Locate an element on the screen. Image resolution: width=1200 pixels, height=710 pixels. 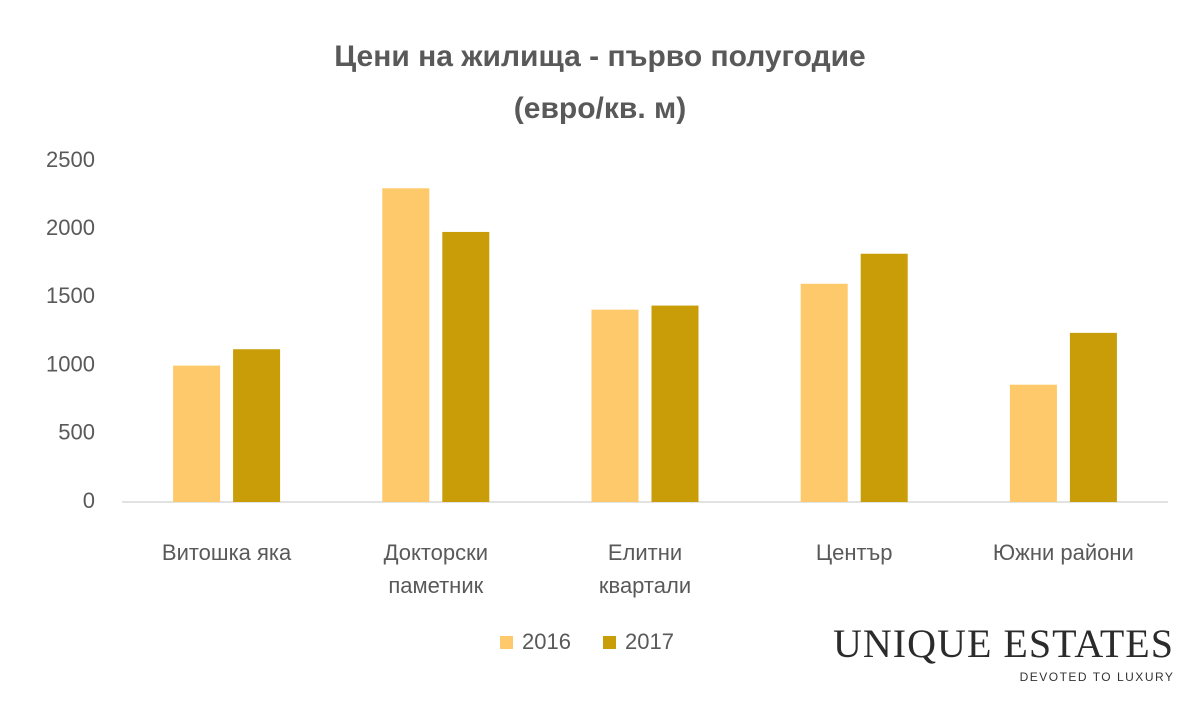
y-tick-label: 1500 is located at coordinates (70, 295).